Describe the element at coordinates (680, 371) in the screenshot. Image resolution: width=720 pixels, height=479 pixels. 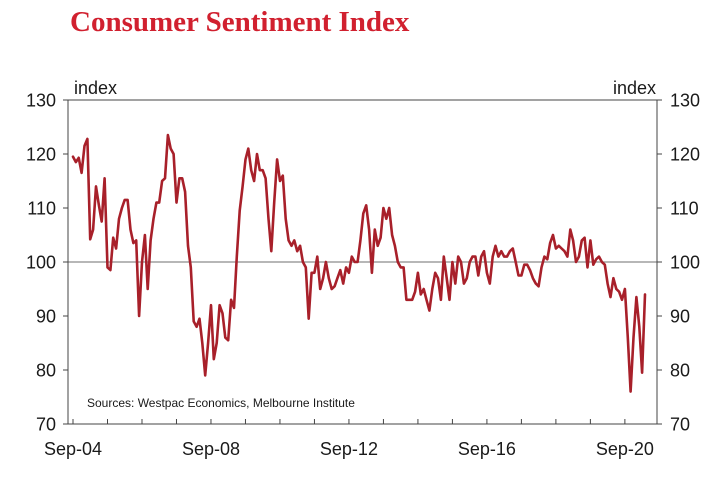
I see `y-tick-label-right: 80` at that location.